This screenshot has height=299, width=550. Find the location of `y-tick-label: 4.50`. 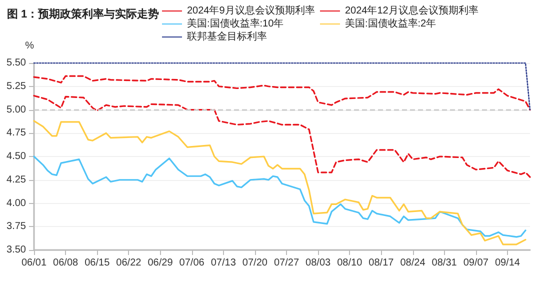

y-tick-label: 4.50 is located at coordinates (16, 156).